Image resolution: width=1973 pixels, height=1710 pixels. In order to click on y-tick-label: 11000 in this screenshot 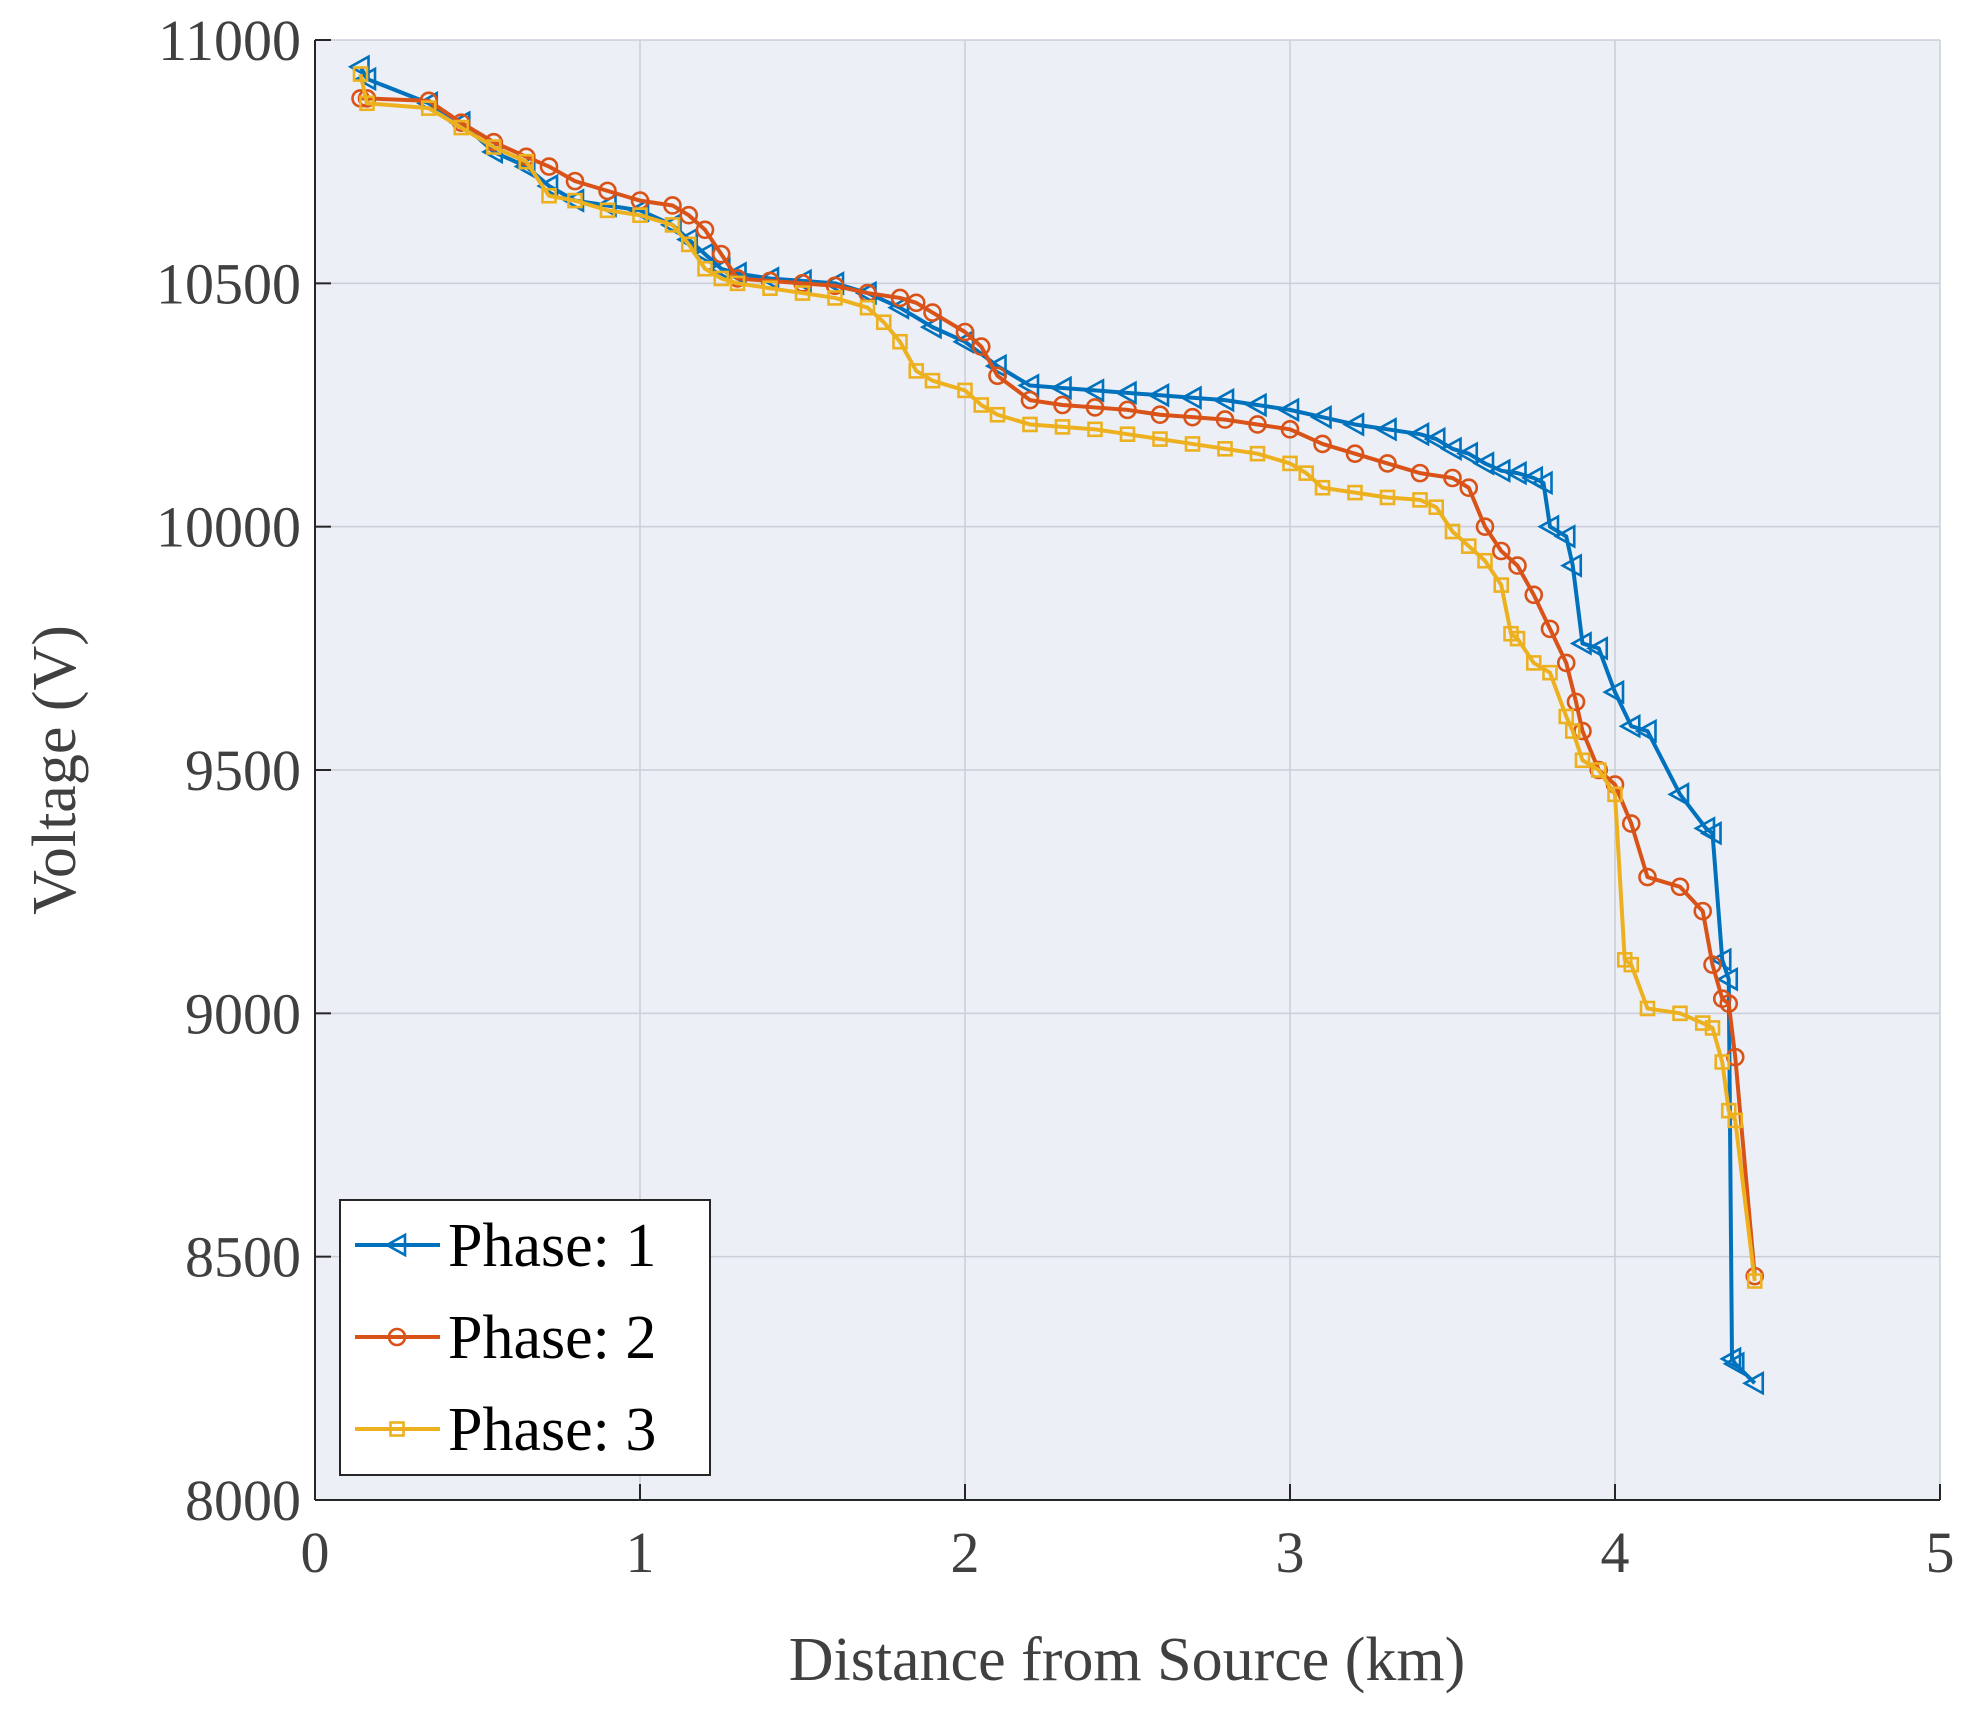, I will do `click(229, 40)`.